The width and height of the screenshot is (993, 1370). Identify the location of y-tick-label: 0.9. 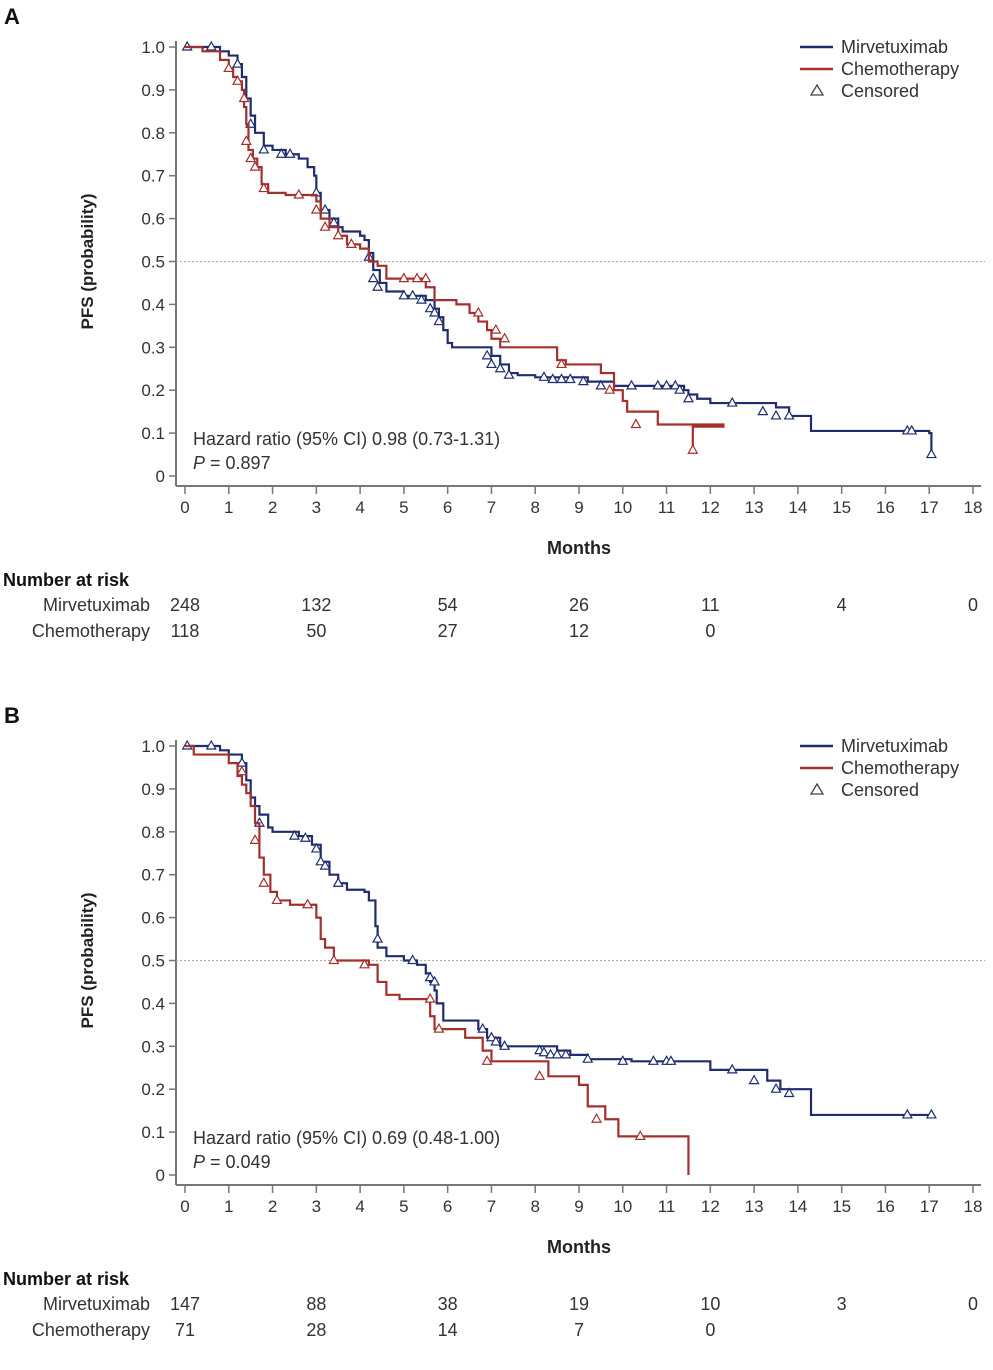
(153, 90).